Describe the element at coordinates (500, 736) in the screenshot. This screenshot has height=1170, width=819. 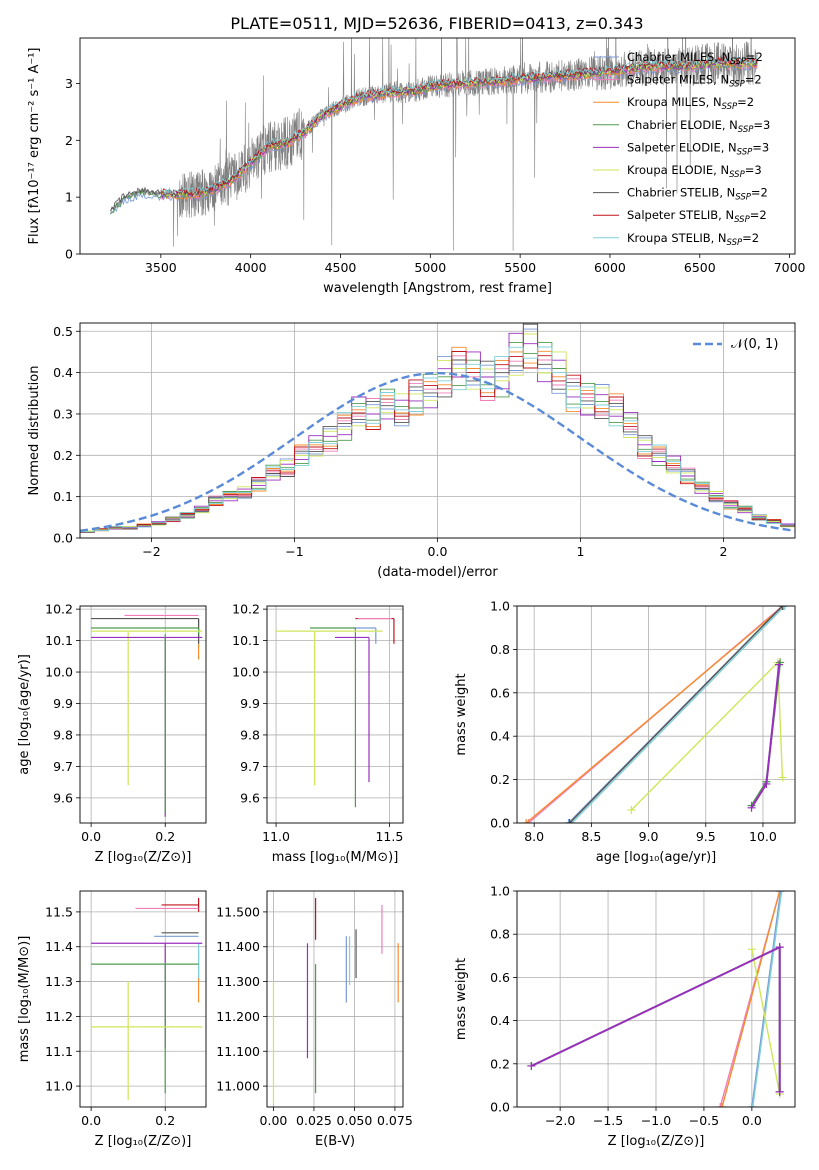
I see `y-tick-label: 0.4` at that location.